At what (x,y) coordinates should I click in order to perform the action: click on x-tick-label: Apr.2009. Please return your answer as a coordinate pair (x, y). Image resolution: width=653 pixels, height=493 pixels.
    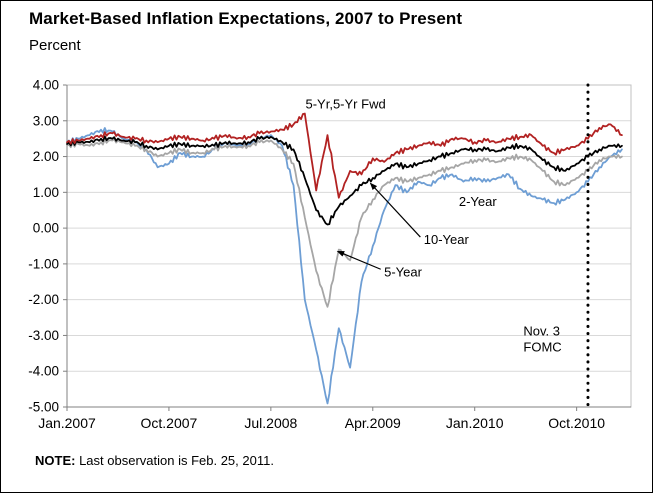
    Looking at the image, I should click on (373, 423).